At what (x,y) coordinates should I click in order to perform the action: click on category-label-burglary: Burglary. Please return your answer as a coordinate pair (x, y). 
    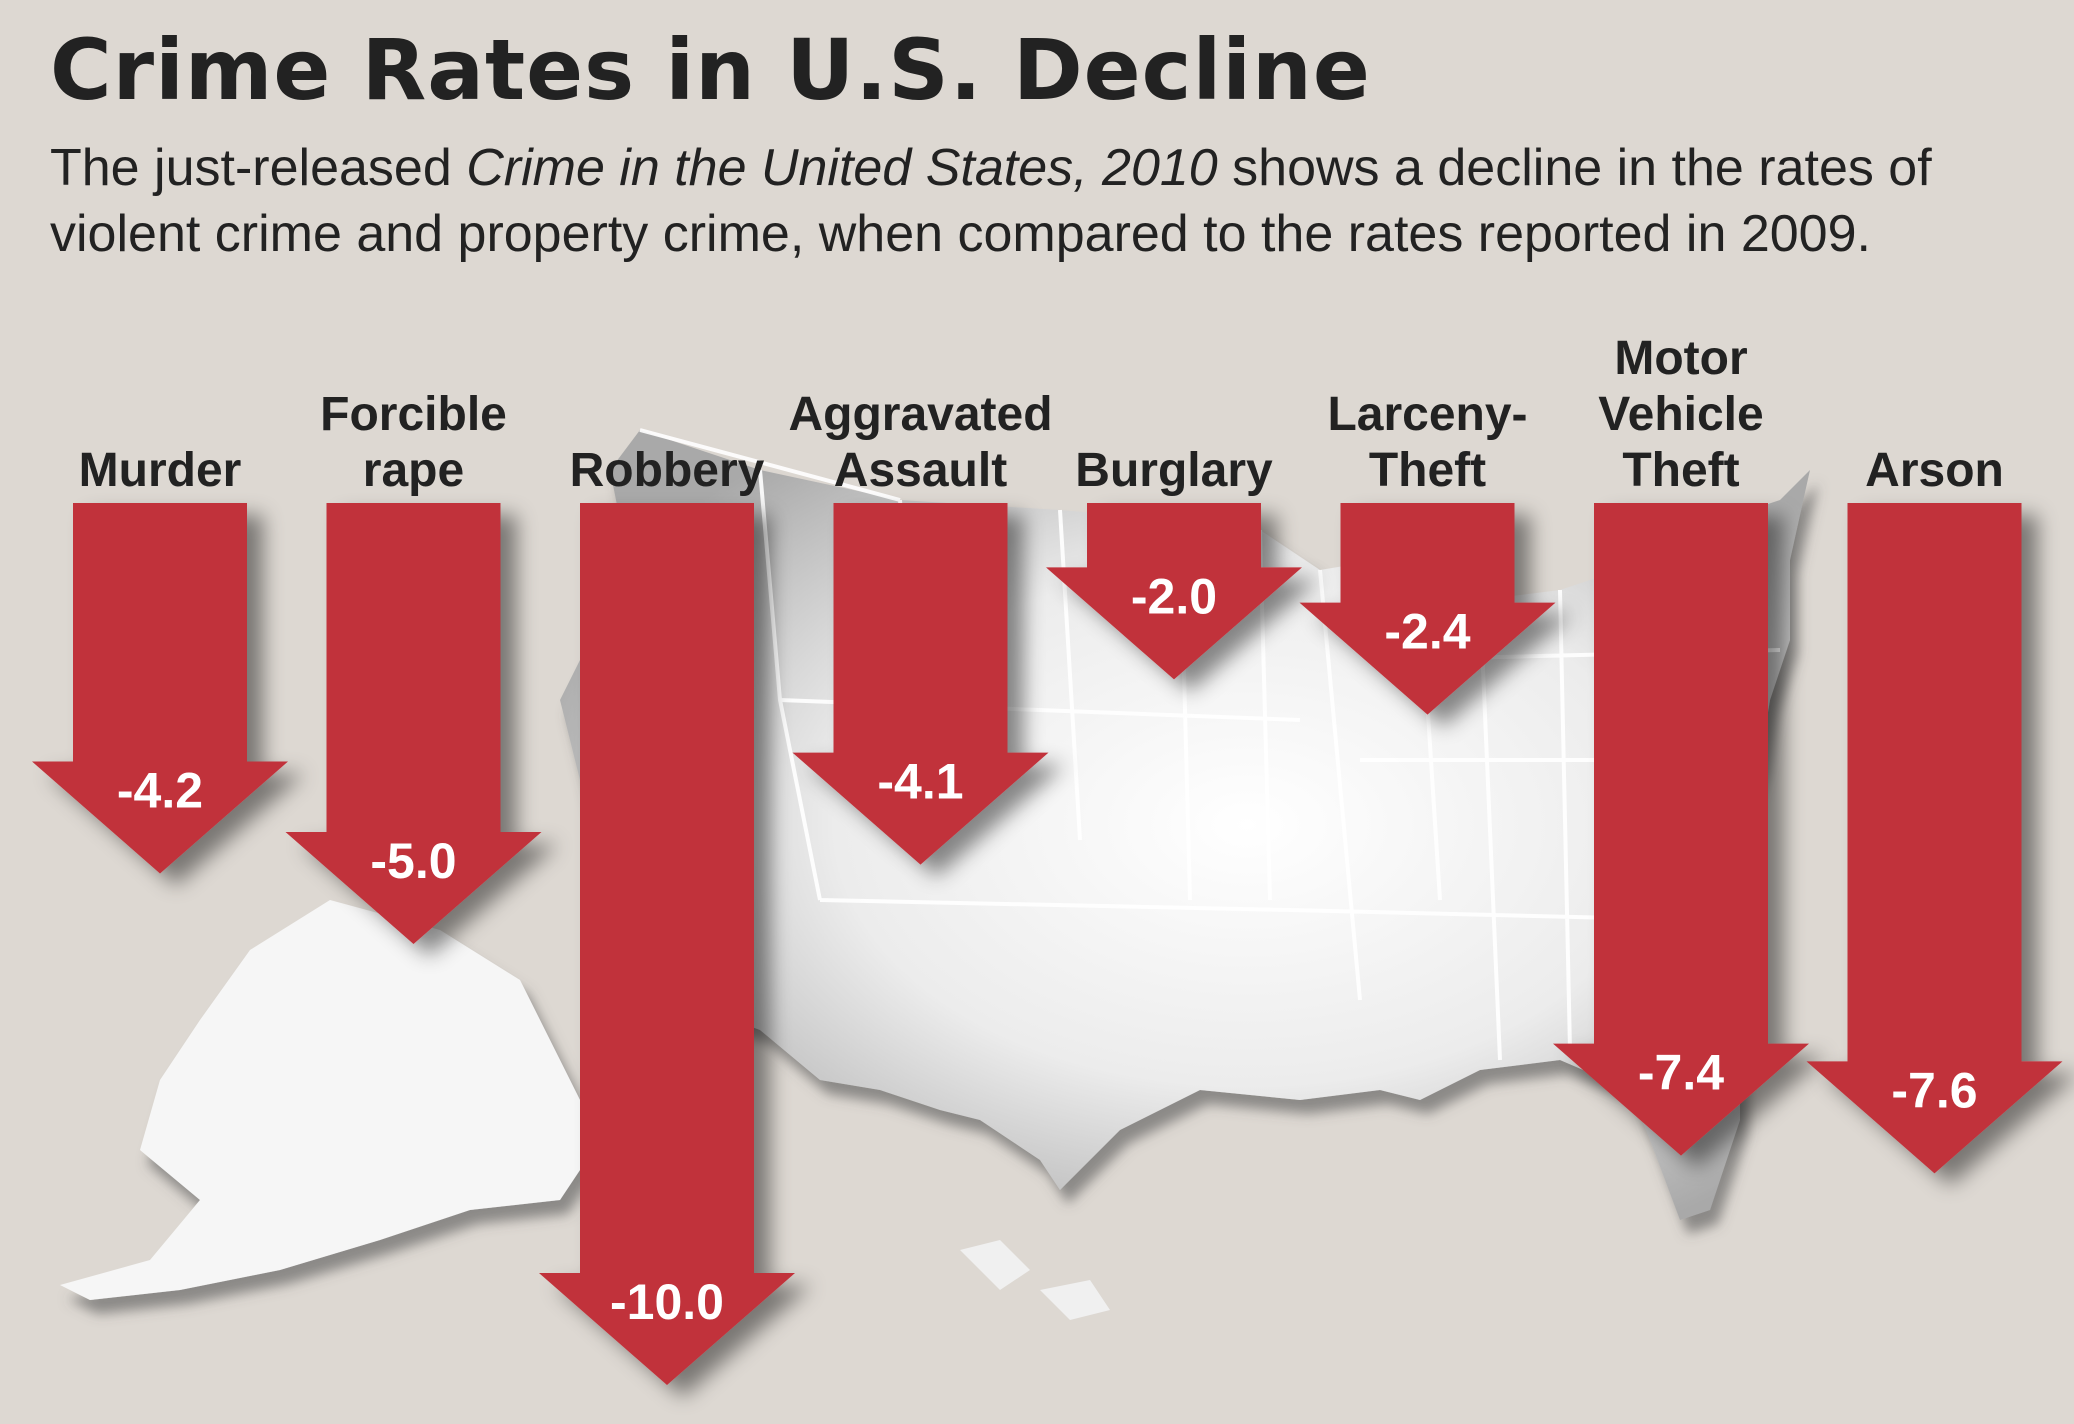
    Looking at the image, I should click on (1174, 470).